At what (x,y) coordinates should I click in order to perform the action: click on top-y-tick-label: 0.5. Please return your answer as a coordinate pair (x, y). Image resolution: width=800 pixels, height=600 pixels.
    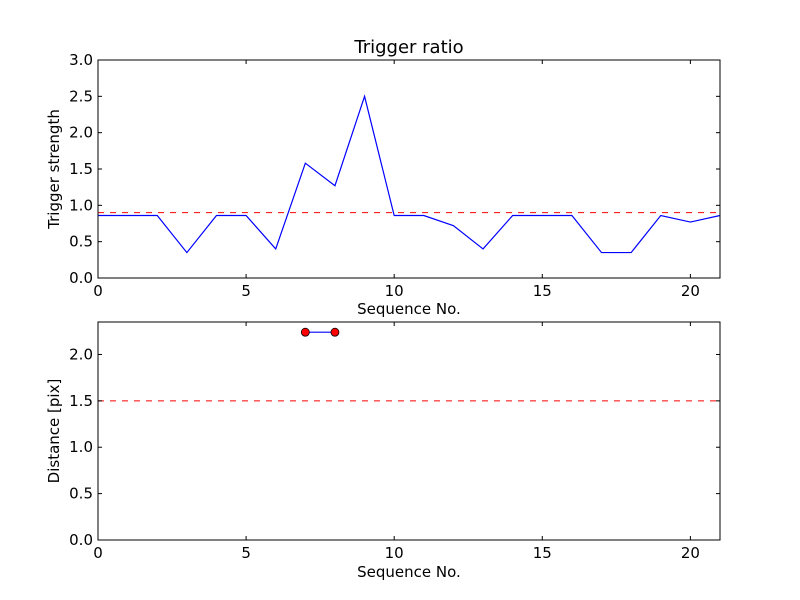
    Looking at the image, I should click on (81, 242).